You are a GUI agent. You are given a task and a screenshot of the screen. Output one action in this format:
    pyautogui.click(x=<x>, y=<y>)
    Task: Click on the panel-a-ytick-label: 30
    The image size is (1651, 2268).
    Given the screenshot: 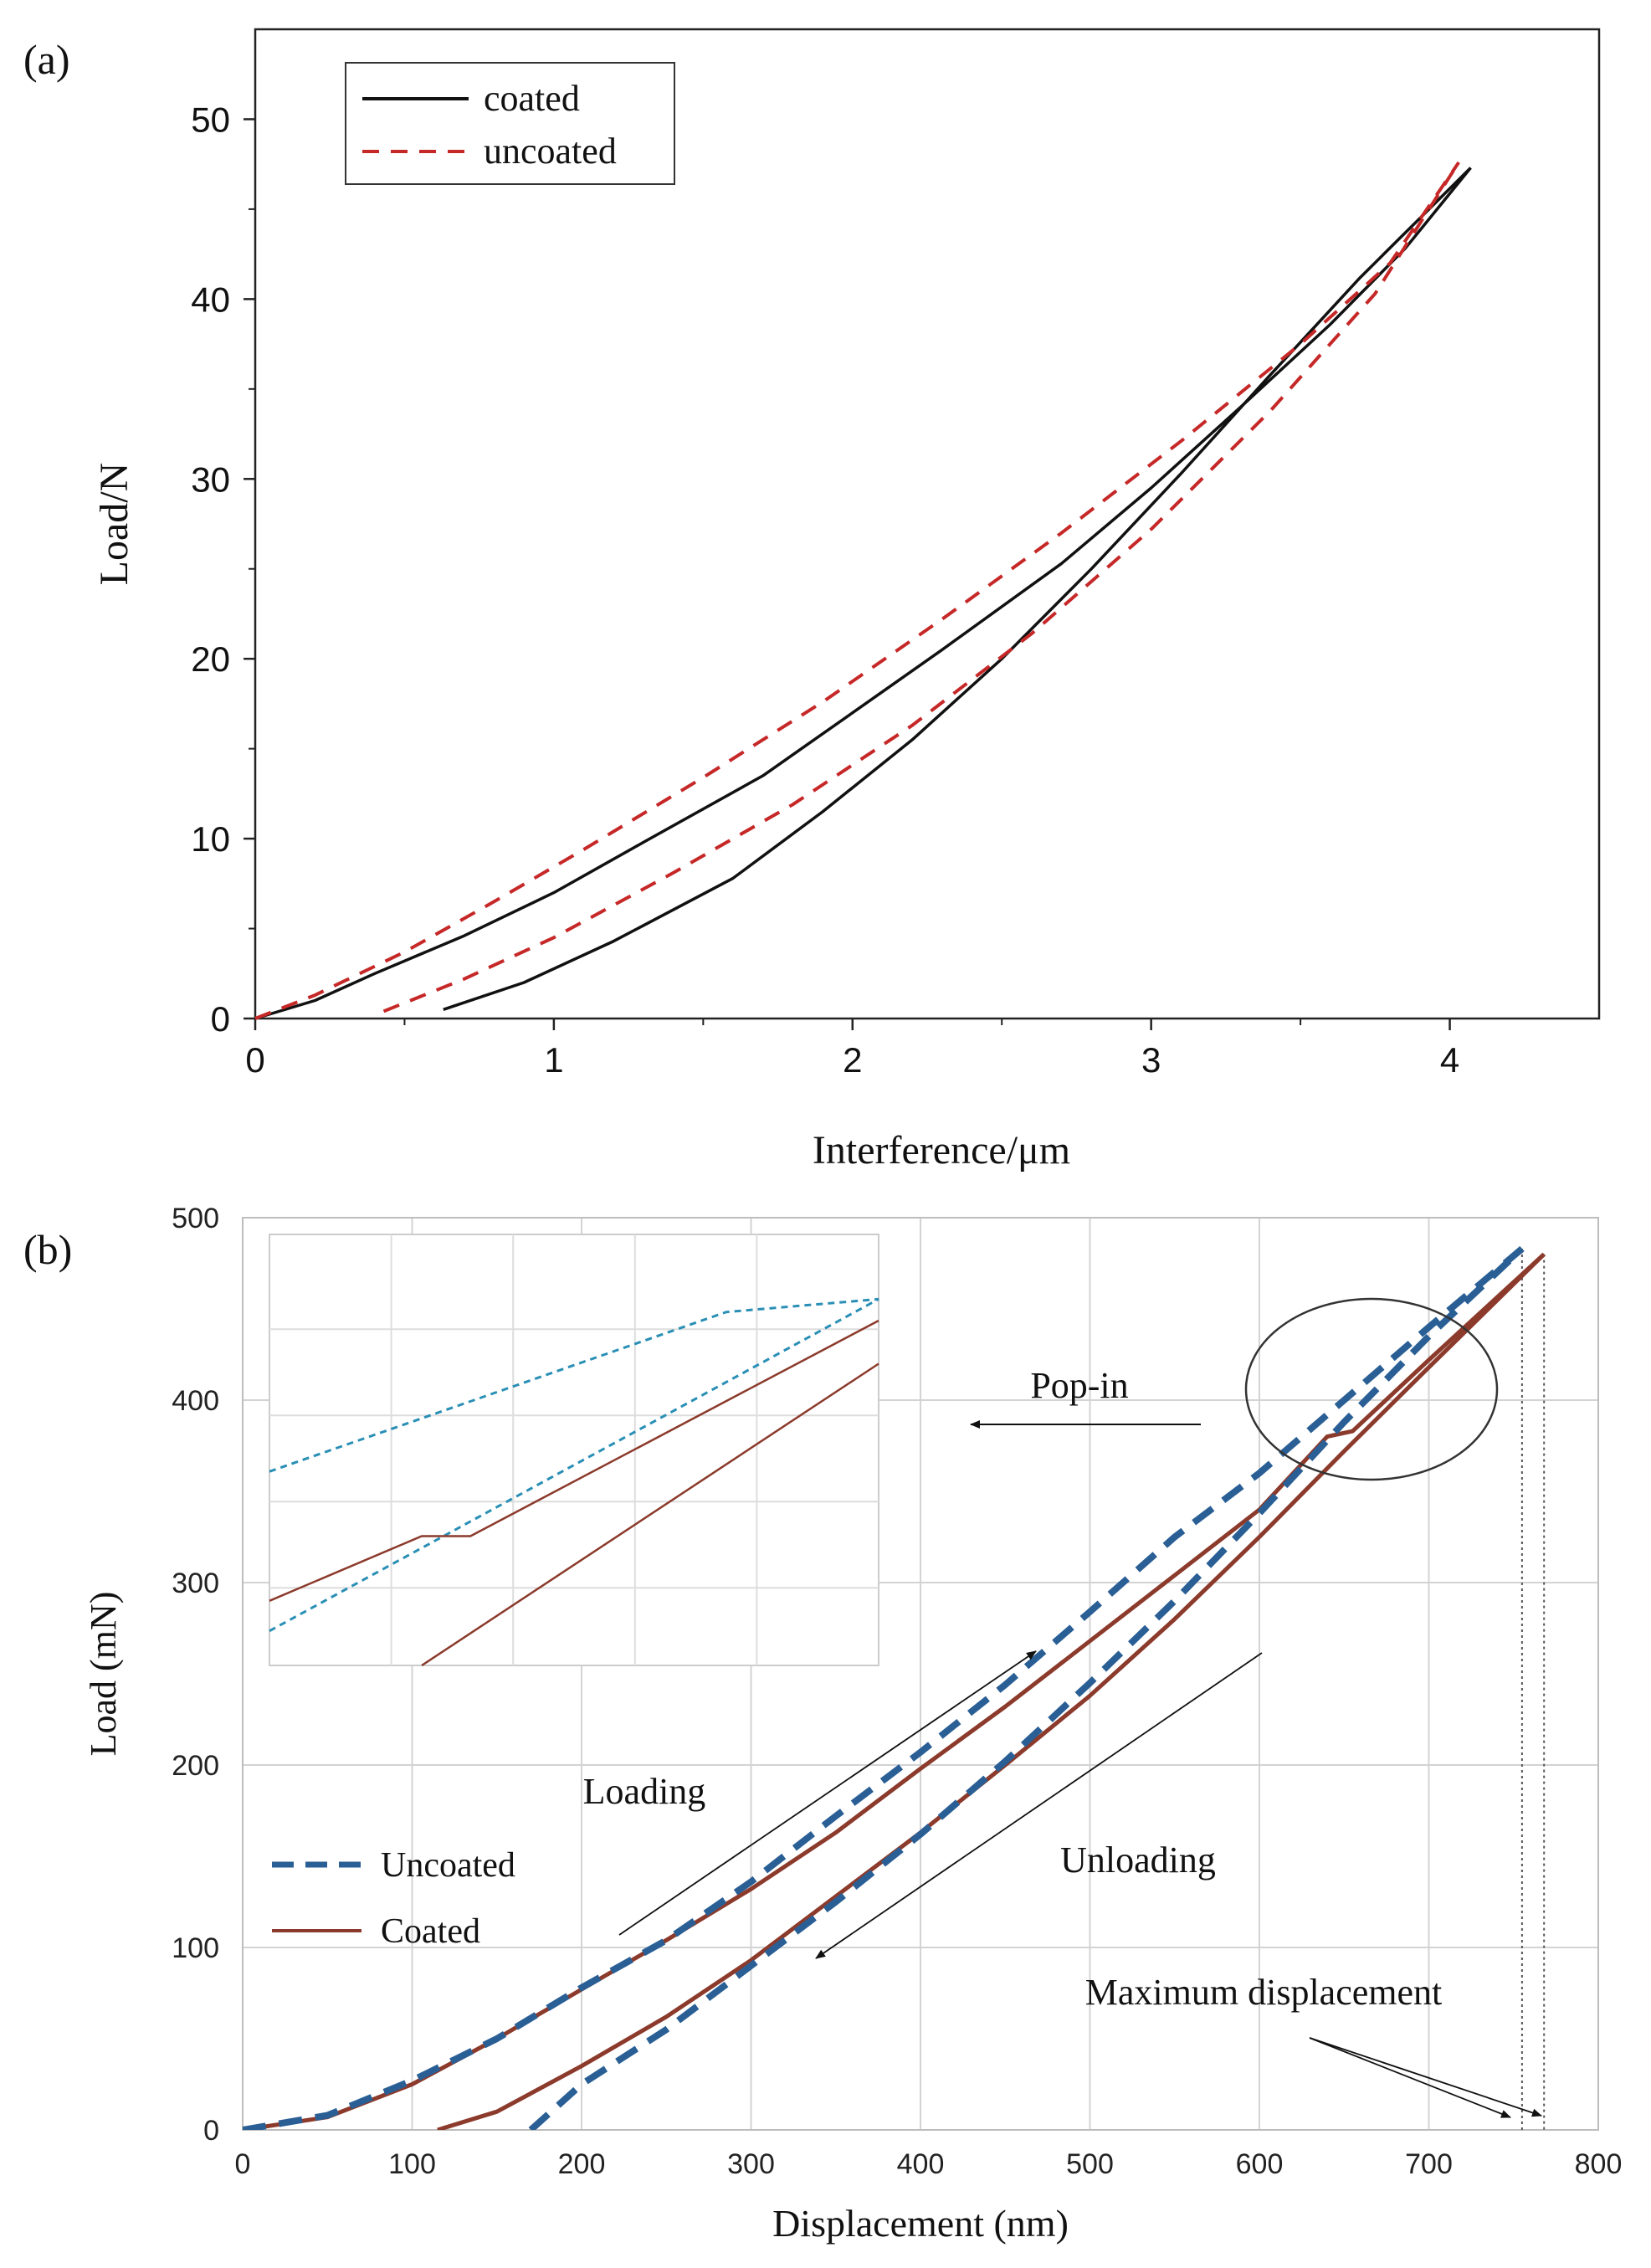 What is the action you would take?
    pyautogui.click(x=210, y=479)
    